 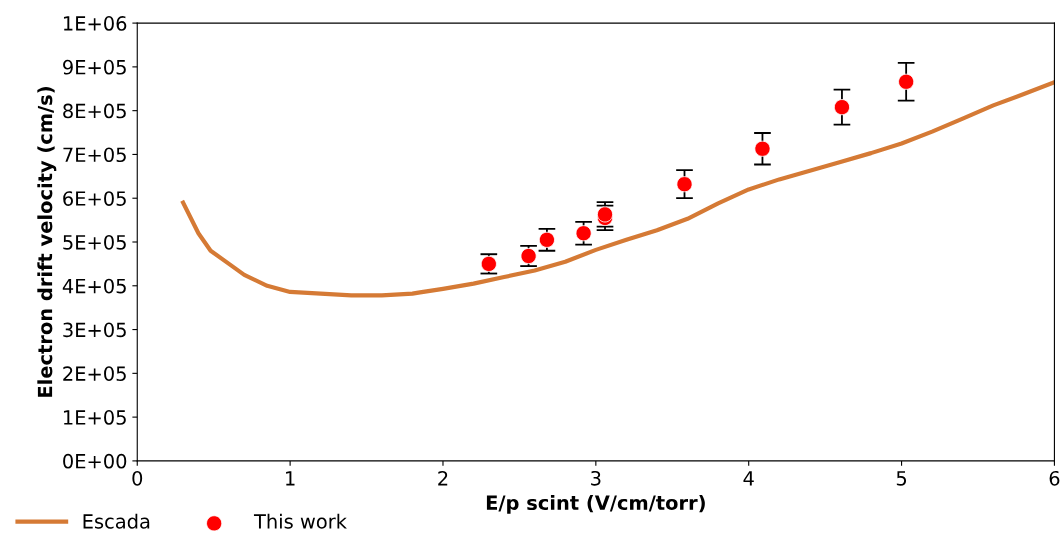 I want to click on x-tick-label: 6, so click(x=1054, y=478).